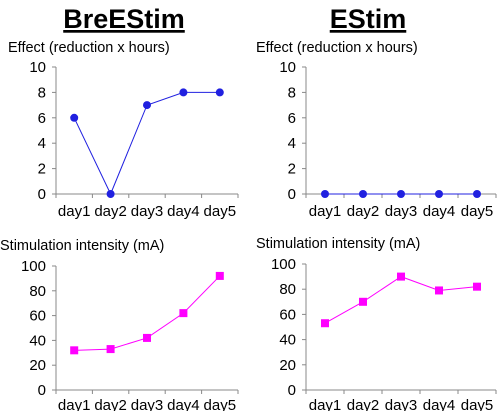  Describe the element at coordinates (124, 19) in the screenshot. I see `chart-heading: BreEStim` at that location.